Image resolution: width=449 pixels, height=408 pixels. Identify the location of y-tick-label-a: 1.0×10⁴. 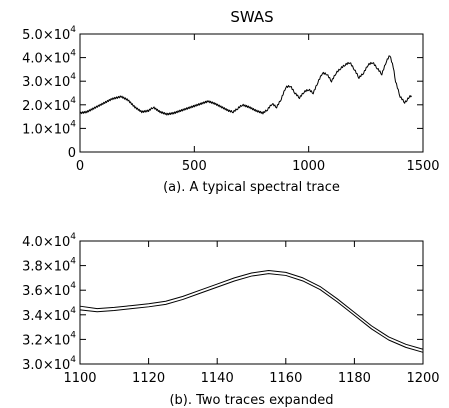
(49, 128).